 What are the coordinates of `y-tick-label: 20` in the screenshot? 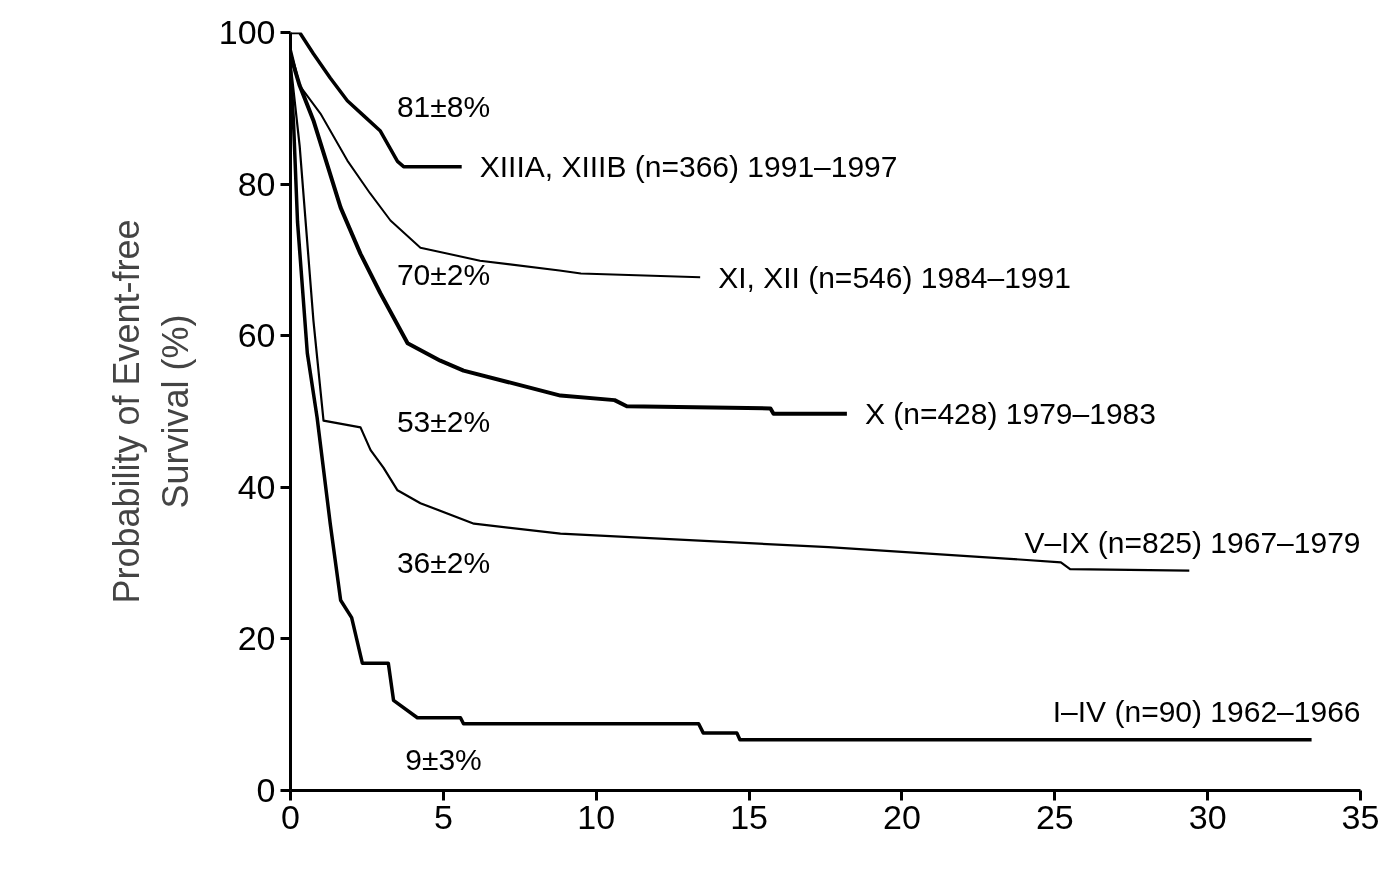 It's located at (256, 638).